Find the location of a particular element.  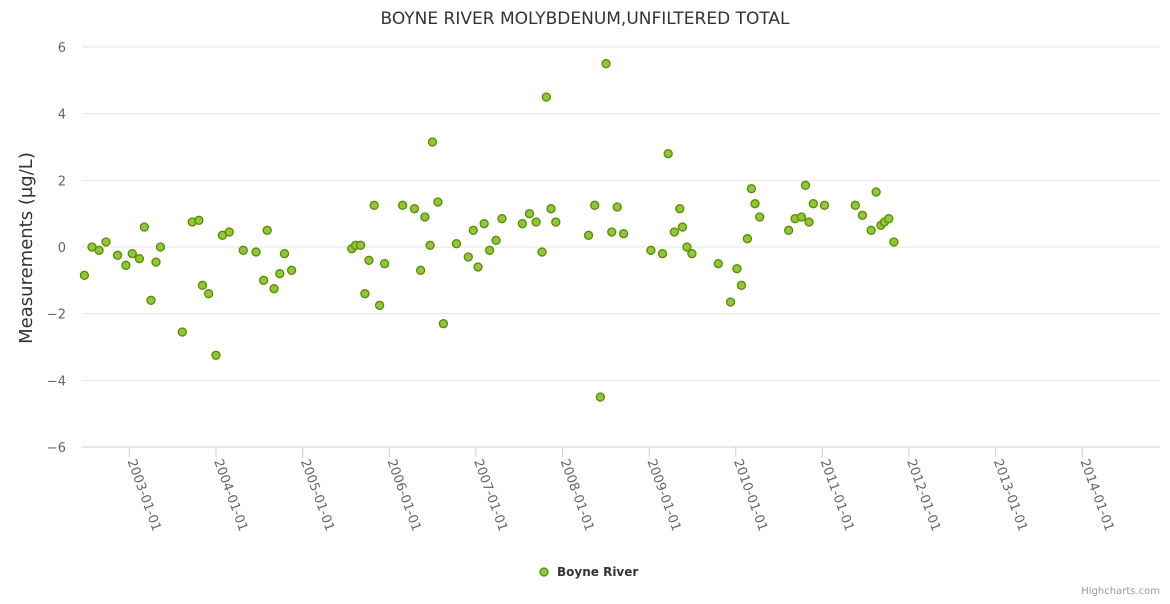

legend-item-boyne-river: Boyne River is located at coordinates (597, 572).